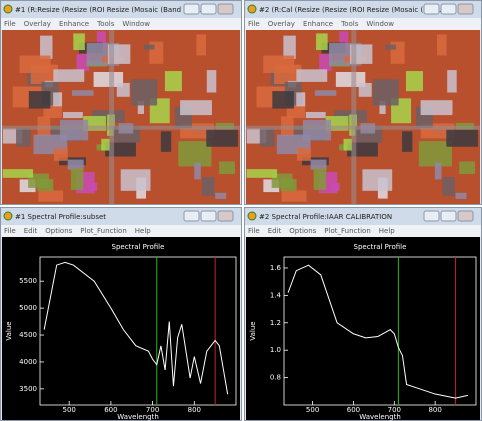 The width and height of the screenshot is (482, 421). What do you see at coordinates (28, 389) in the screenshot?
I see `y-tick-label: 3500` at bounding box center [28, 389].